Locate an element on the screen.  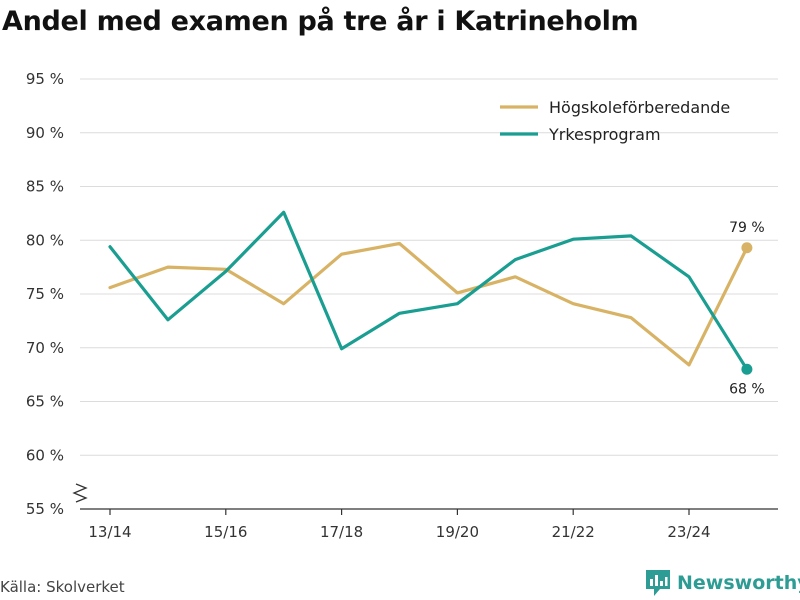
x-tick-label: 23/24 is located at coordinates (688, 532).